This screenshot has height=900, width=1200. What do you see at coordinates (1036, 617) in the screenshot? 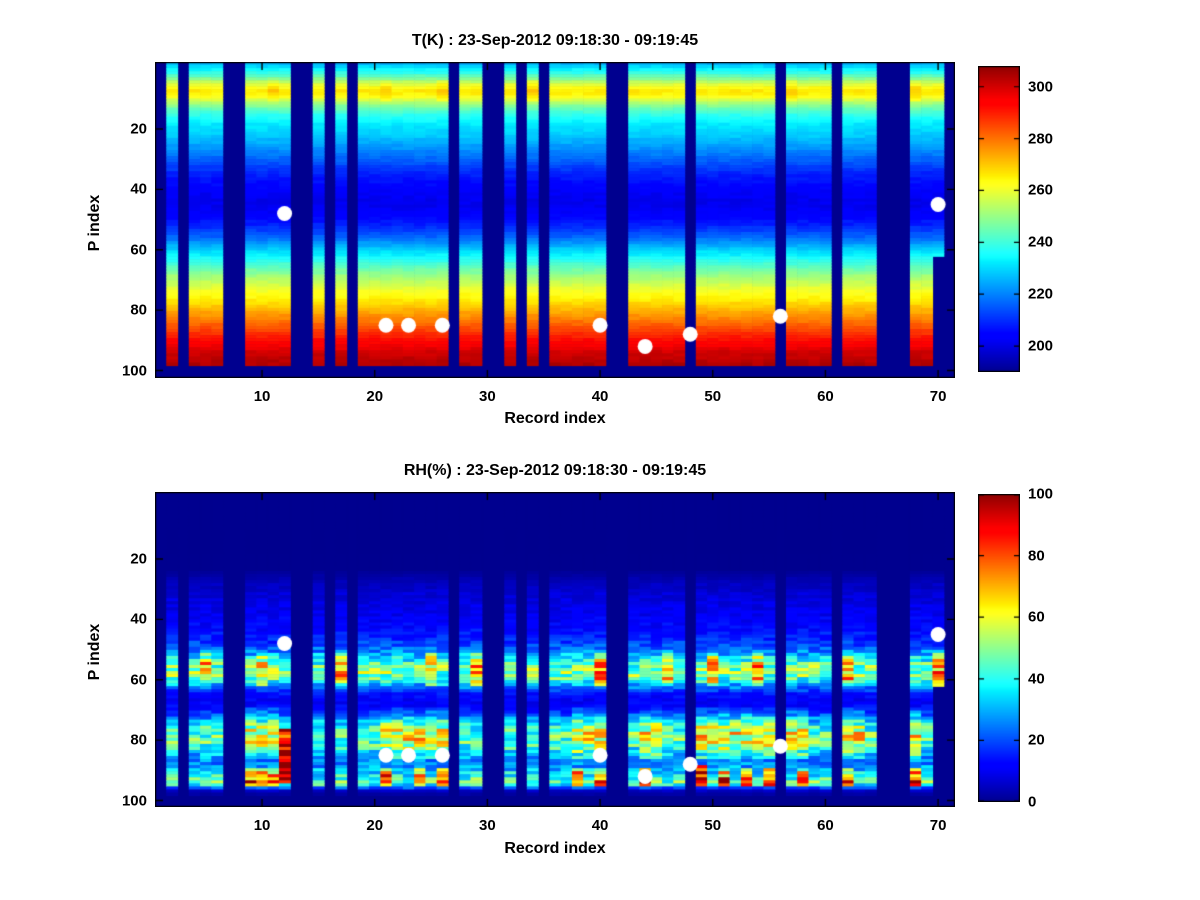
I see `colorbar-tick-label: 60` at bounding box center [1036, 617].